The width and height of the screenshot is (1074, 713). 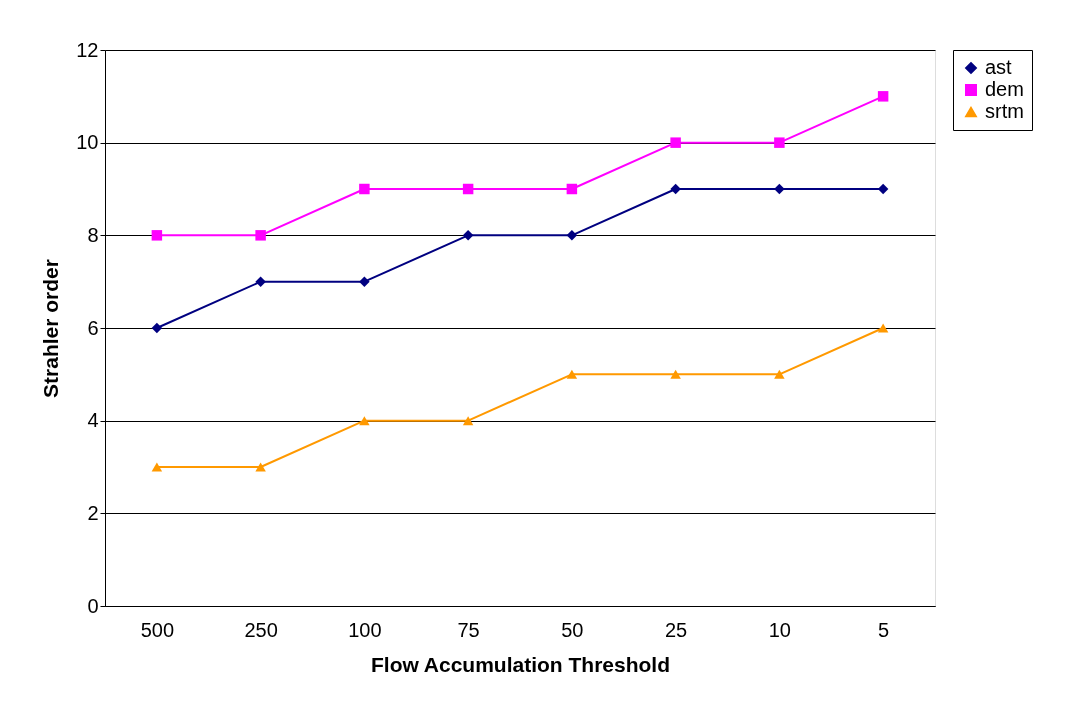 What do you see at coordinates (520, 664) in the screenshot?
I see `x-axis-title: Flow Accumulation Threshold` at bounding box center [520, 664].